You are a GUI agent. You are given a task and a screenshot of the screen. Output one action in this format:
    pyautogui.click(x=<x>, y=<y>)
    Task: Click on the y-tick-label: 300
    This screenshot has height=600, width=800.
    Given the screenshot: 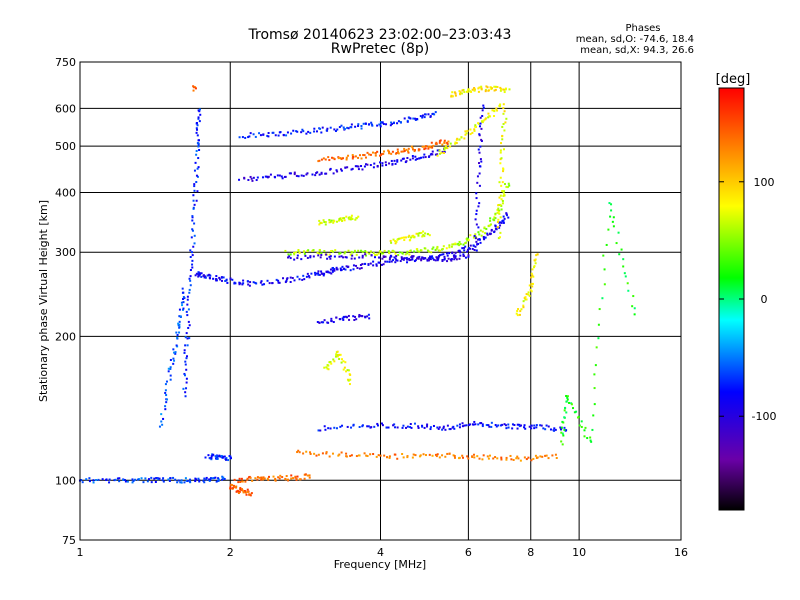 What is the action you would take?
    pyautogui.click(x=65, y=252)
    